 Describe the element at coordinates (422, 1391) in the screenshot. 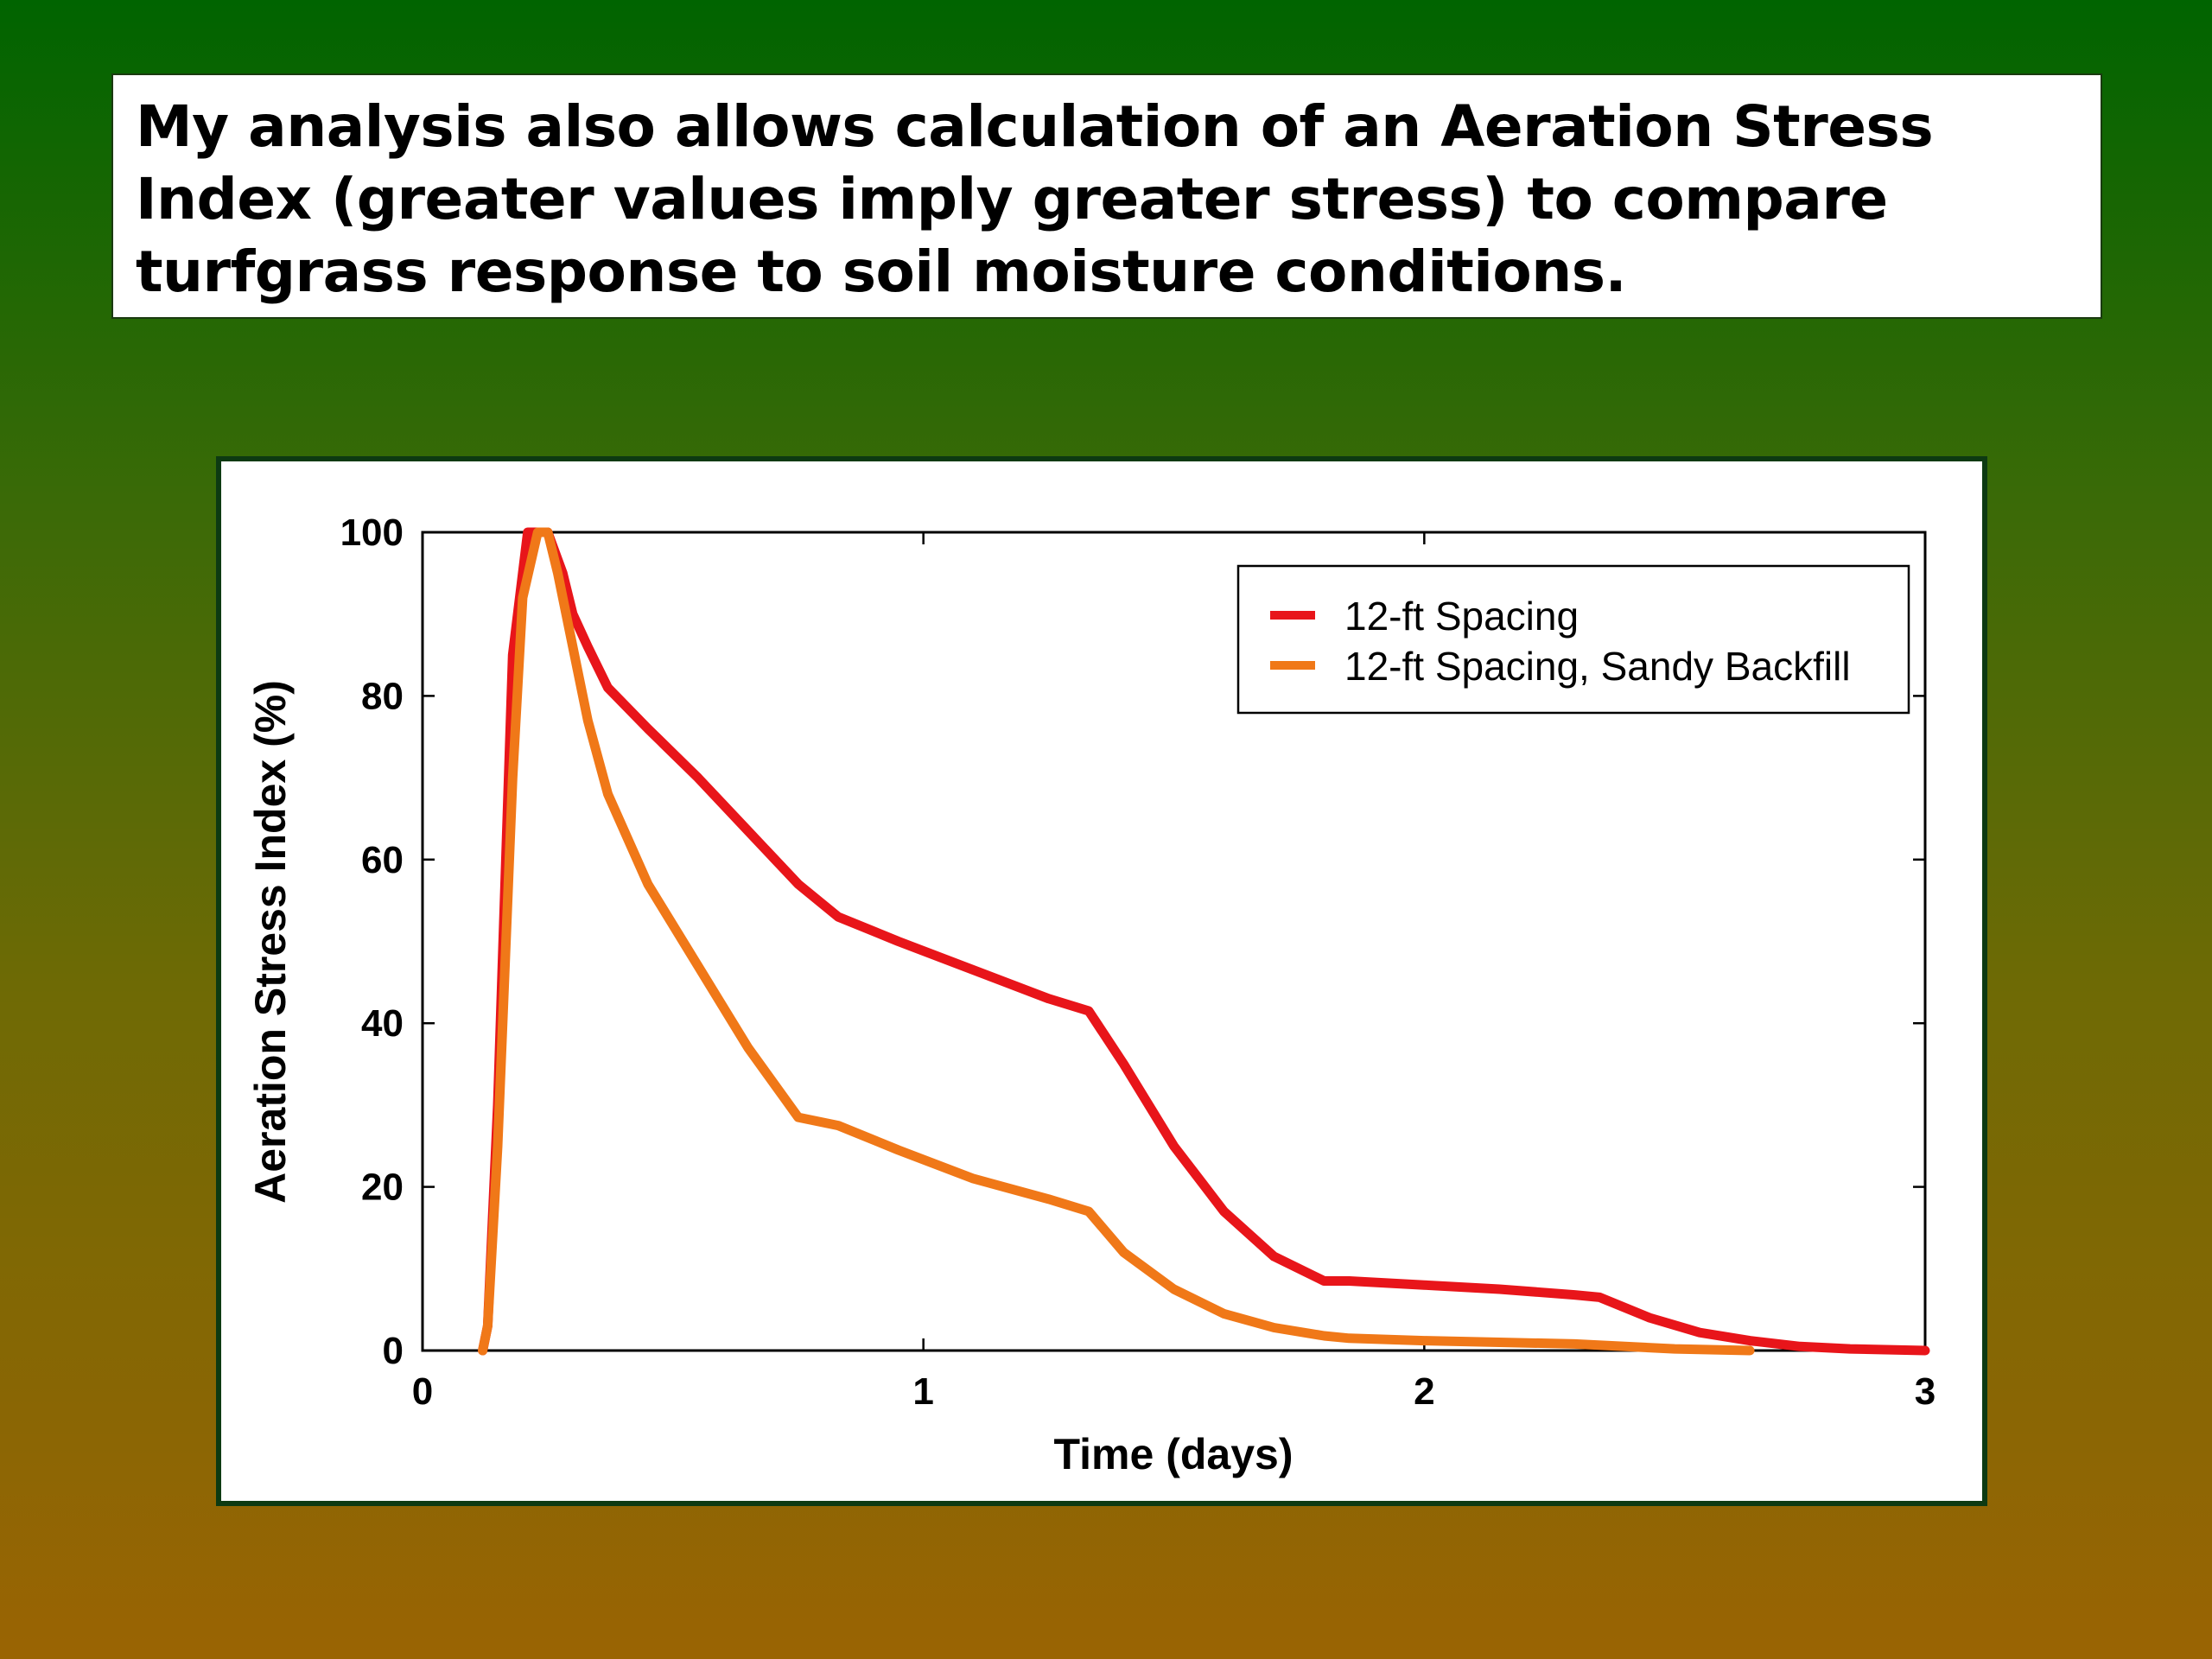

I see `x-tick-label-0: 0` at that location.